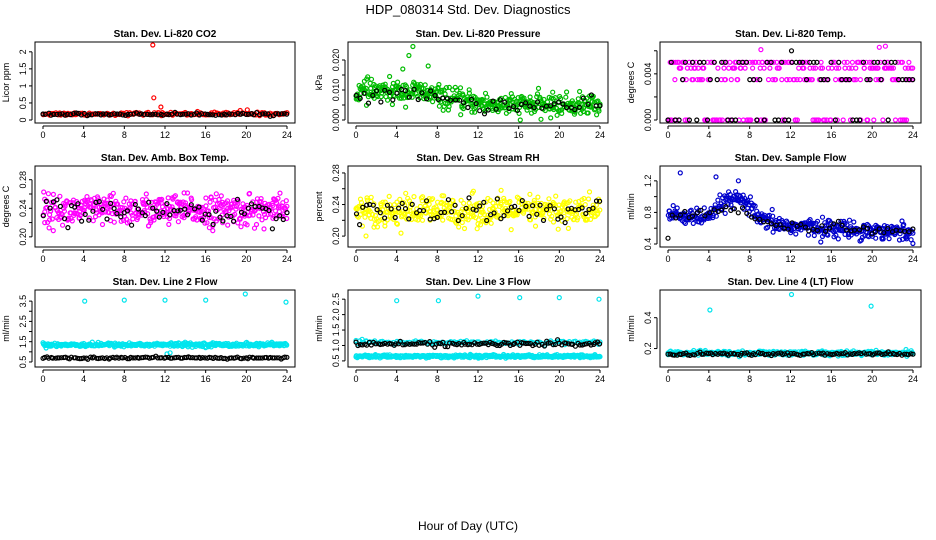 Image resolution: width=936 pixels, height=540 pixels. What do you see at coordinates (165, 282) in the screenshot?
I see `panel-title: Stan. Dev. Line 2 Flow` at bounding box center [165, 282].